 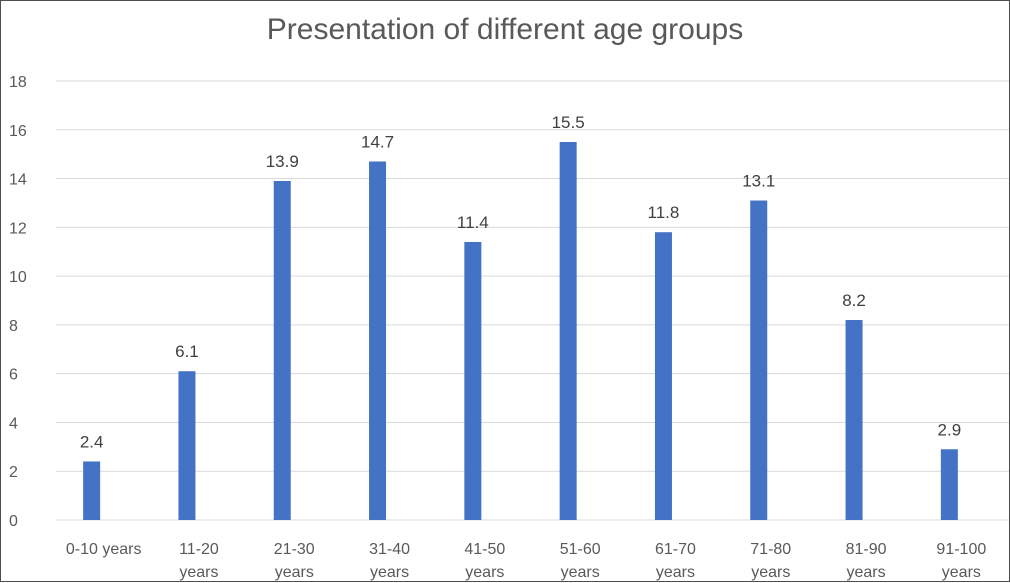 I want to click on x-tick-label: 0-10 years, so click(x=104, y=549).